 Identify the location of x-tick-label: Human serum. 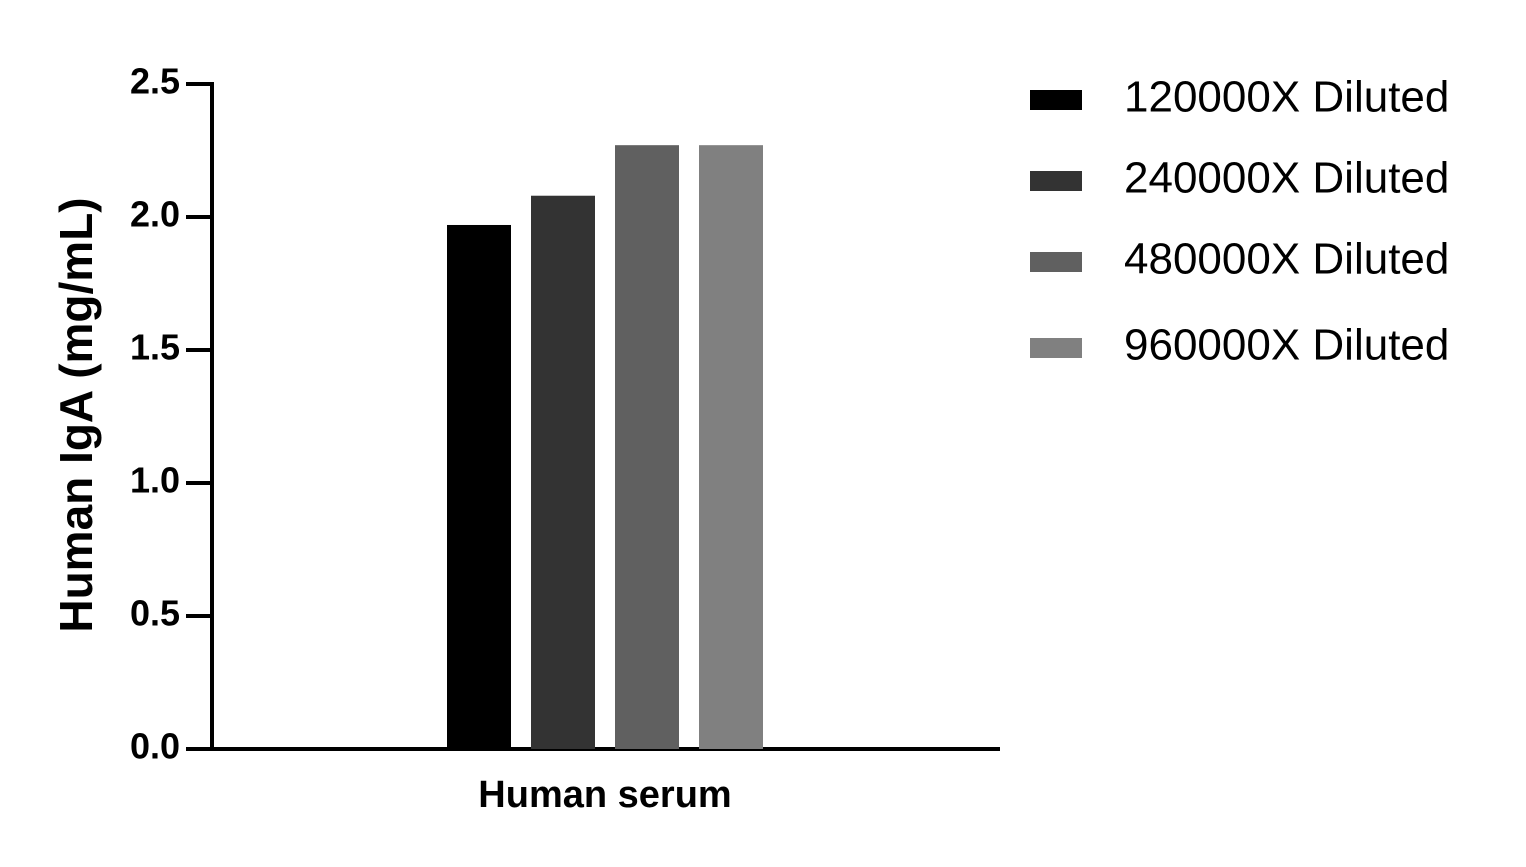
(604, 795).